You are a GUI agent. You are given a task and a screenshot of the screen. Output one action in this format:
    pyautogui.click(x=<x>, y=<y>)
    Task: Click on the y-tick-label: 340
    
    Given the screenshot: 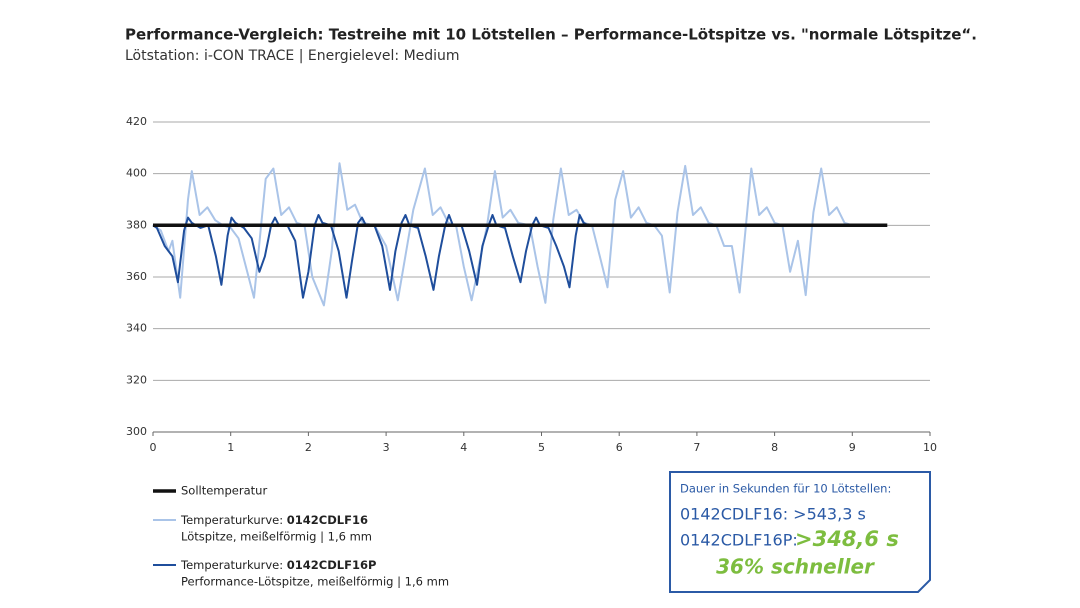 What is the action you would take?
    pyautogui.click(x=136, y=328)
    